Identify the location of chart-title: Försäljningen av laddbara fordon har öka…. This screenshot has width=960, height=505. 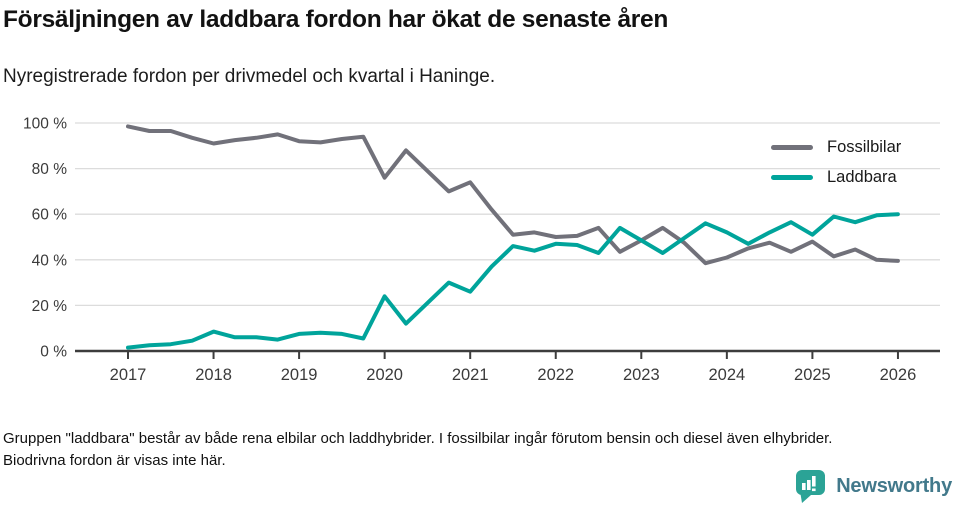
(336, 19).